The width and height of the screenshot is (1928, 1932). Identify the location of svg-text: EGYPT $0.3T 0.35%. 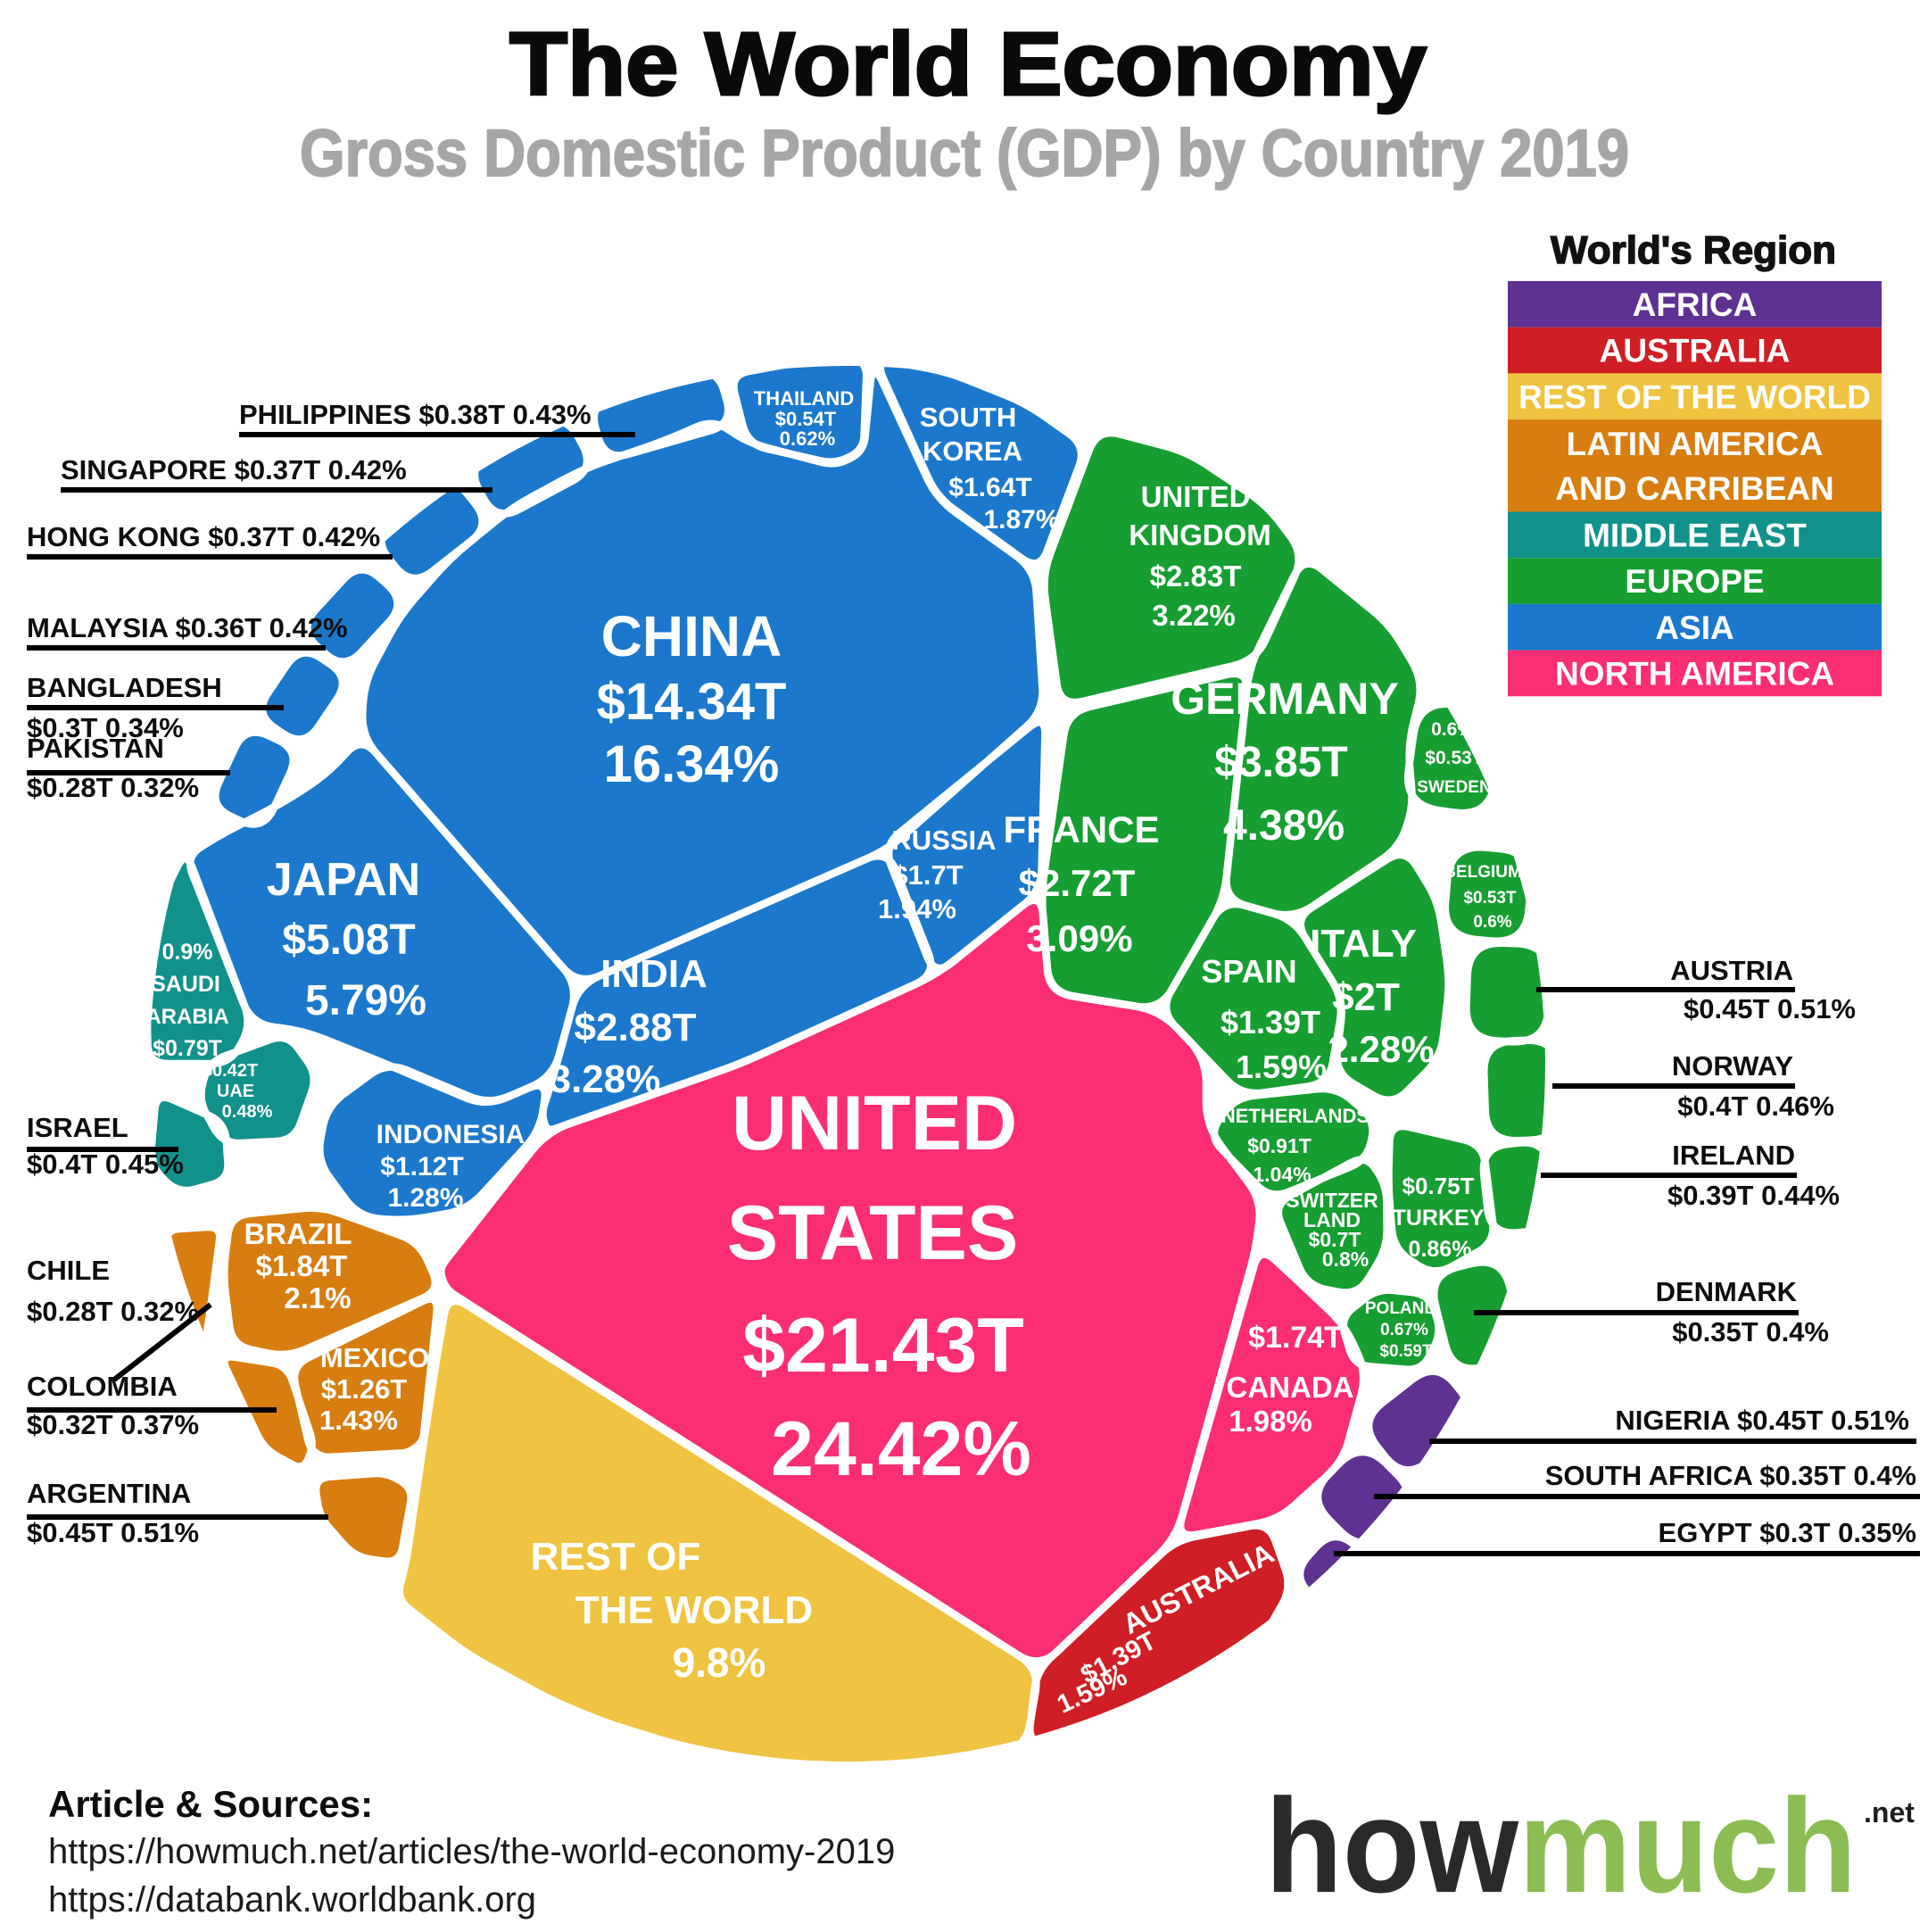
(1787, 1532).